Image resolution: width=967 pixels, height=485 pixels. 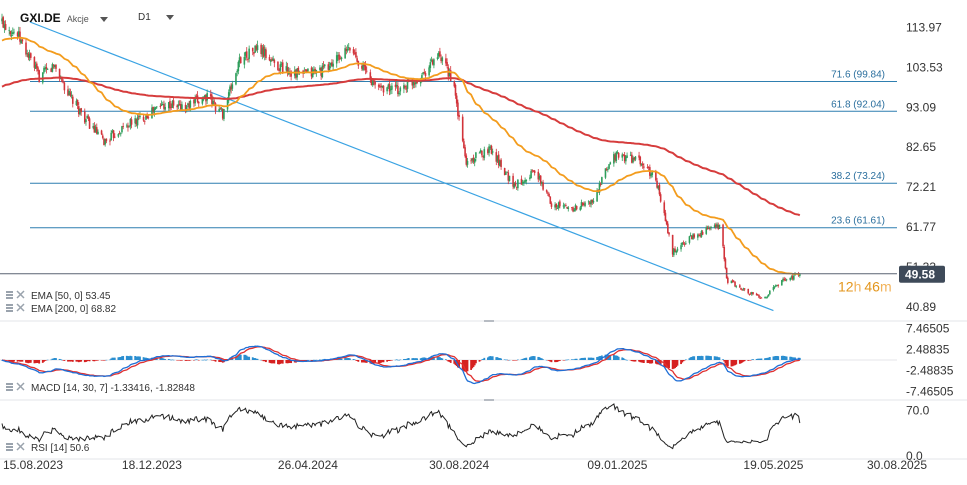 I want to click on legend-macd: MACD [14, 30, 7] -1.33416, -1.82848, so click(x=100, y=388).